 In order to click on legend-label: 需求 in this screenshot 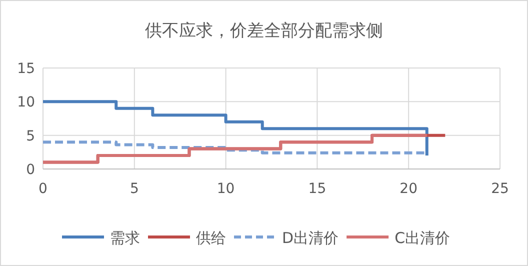, I will do `click(125, 238)`.